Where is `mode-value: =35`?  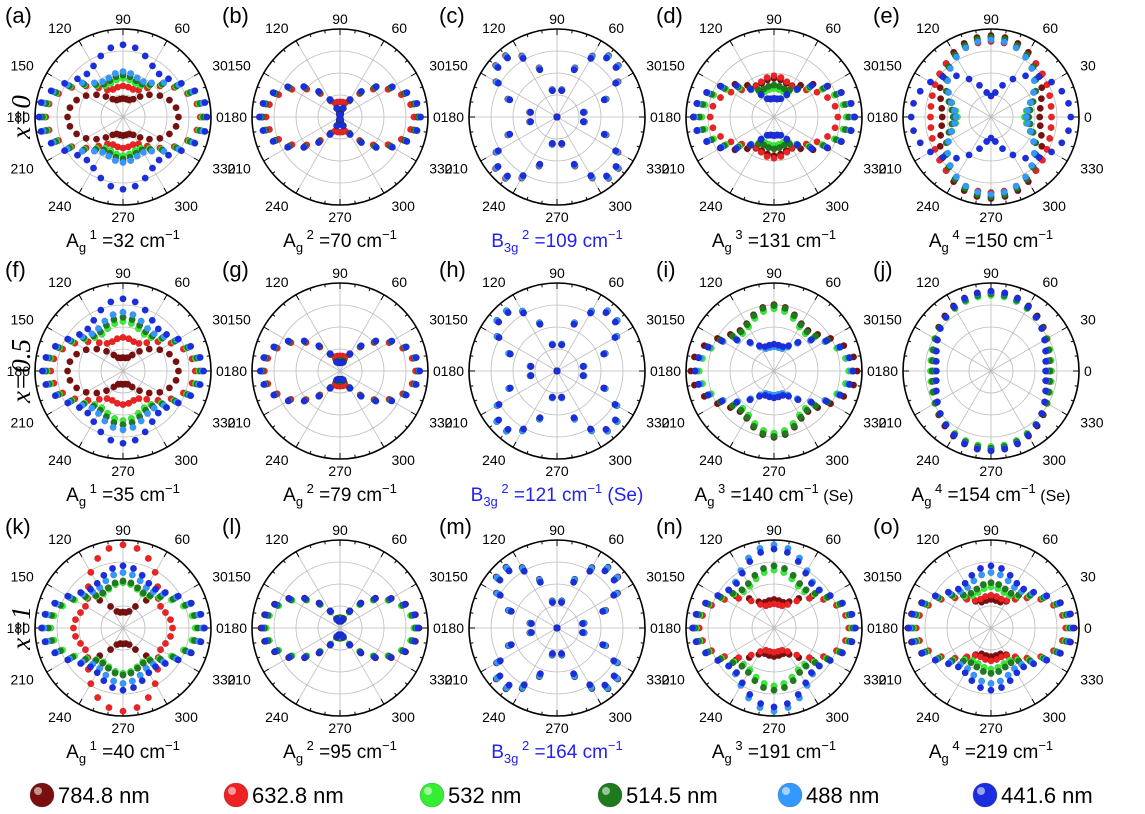
mode-value: =35 is located at coordinates (116, 495).